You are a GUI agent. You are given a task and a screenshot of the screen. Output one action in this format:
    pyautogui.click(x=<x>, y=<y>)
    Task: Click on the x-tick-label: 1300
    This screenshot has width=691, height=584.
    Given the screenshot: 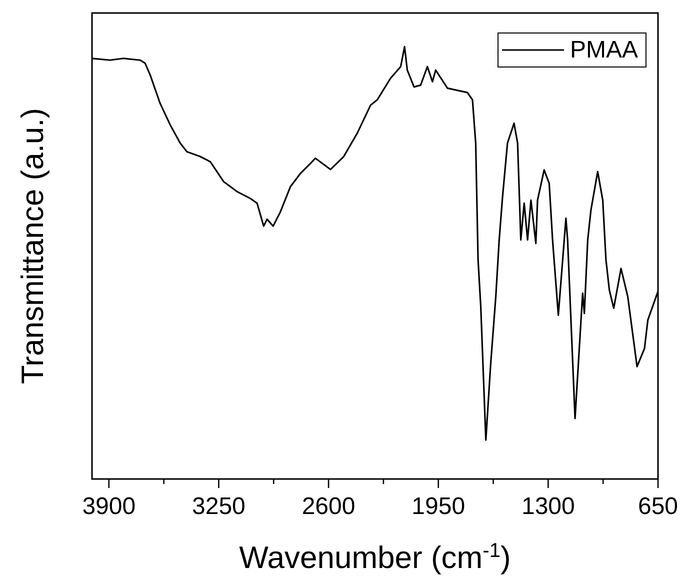 What is the action you would take?
    pyautogui.click(x=548, y=506)
    